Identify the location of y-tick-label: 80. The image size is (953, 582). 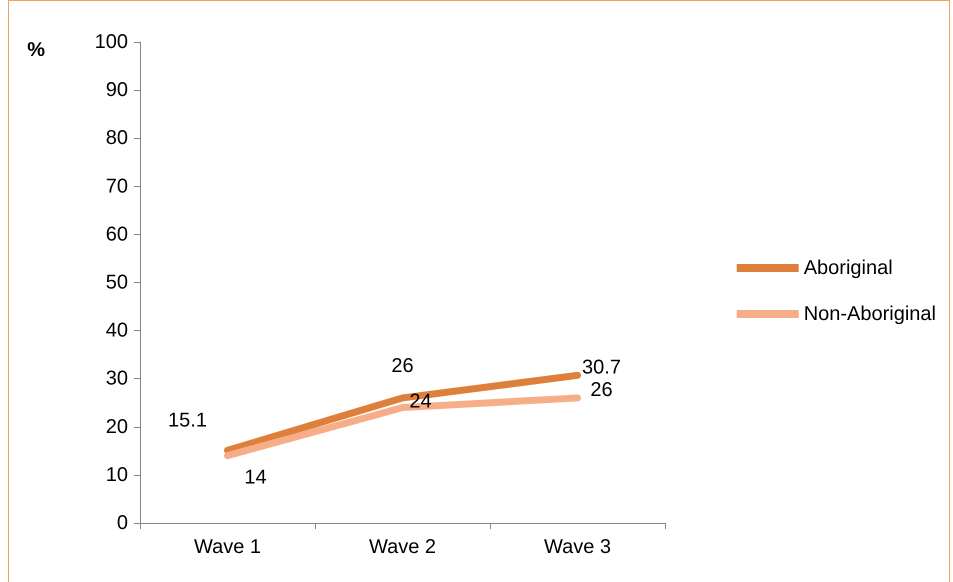
(117, 138).